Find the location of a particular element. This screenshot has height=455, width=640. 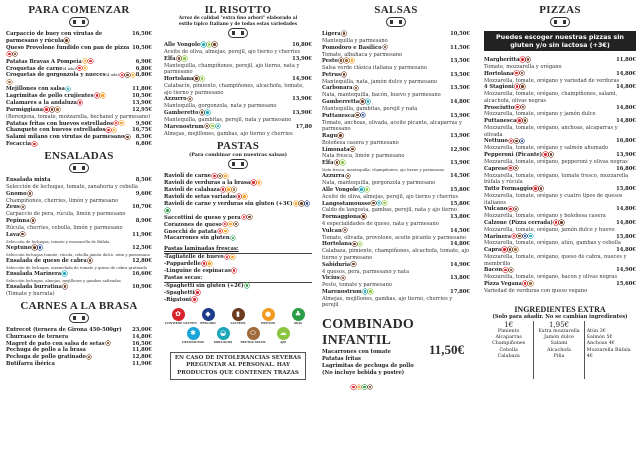

menu-item: 4 Stagioni 14,80€ is located at coordinates (560, 87).